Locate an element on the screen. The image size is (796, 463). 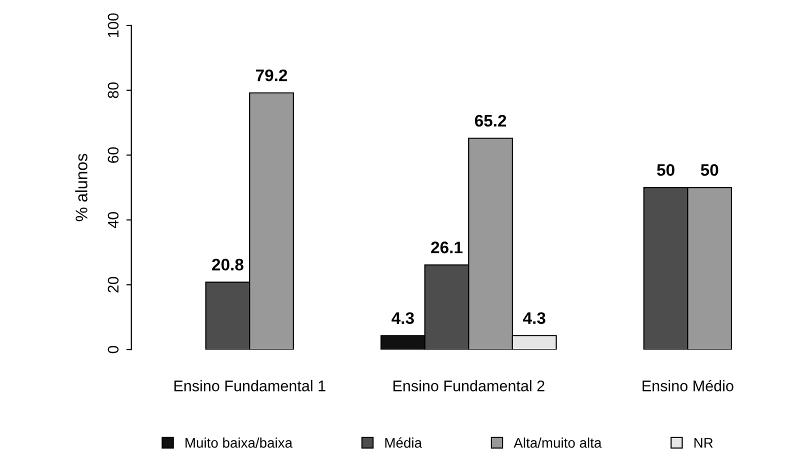
x-tick-label: Ensino Médio is located at coordinates (688, 386).